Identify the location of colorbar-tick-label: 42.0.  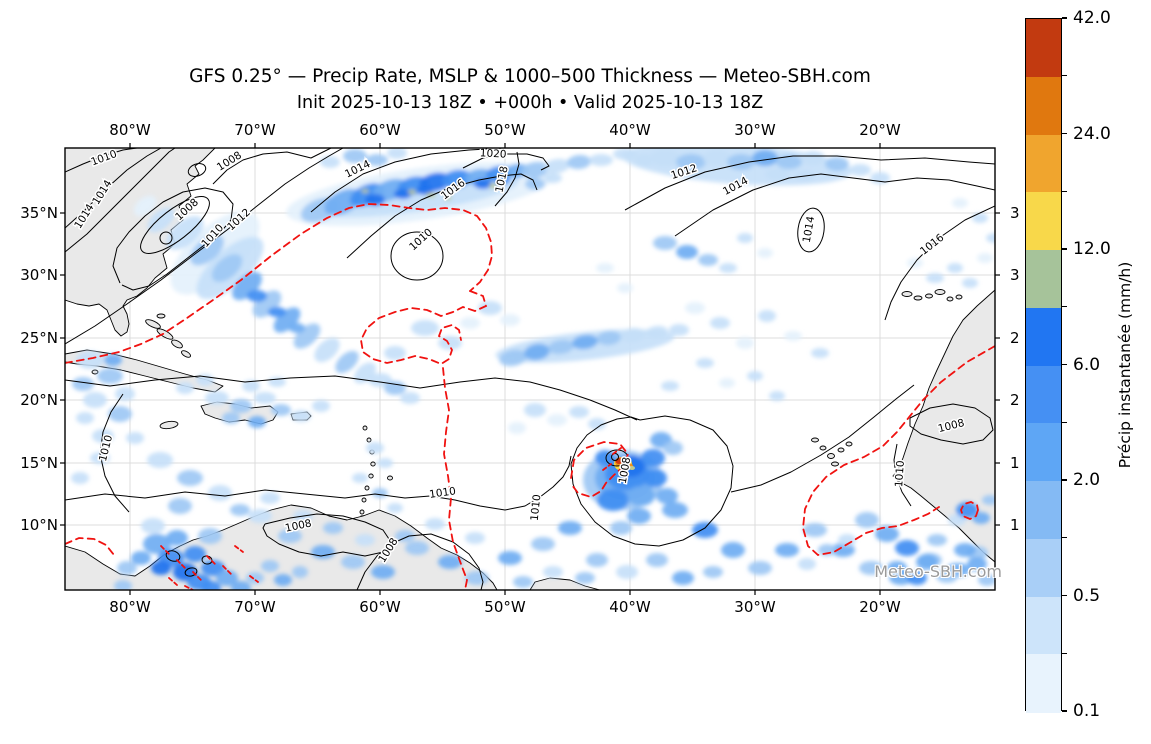
(1092, 18).